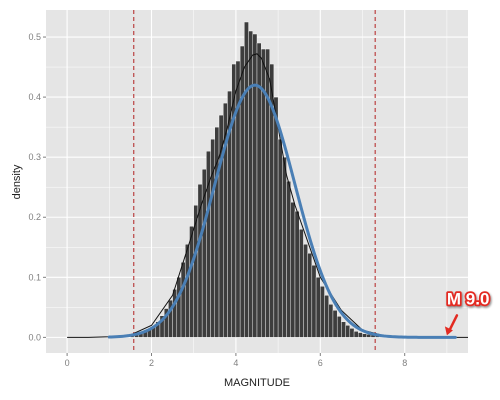 The image size is (500, 400). Describe the element at coordinates (257, 383) in the screenshot. I see `x-axis-title: MAGNITUDE` at that location.